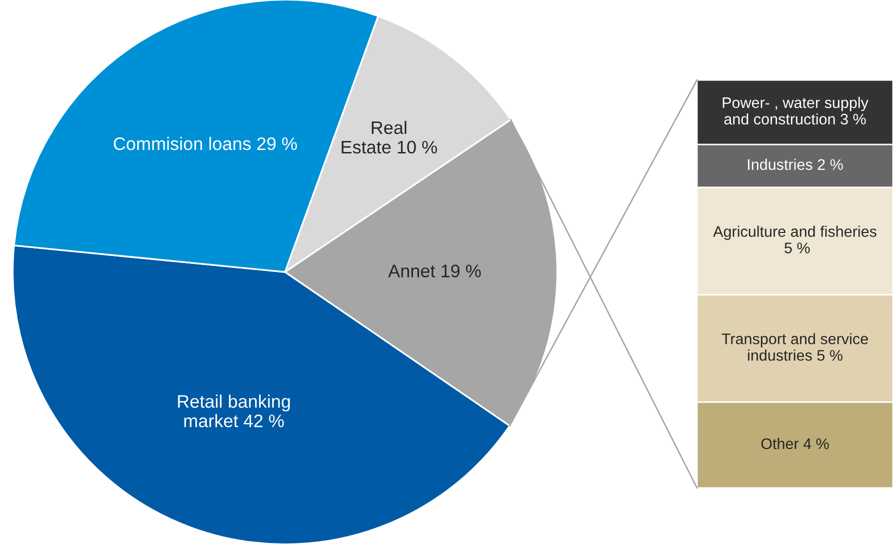 The height and width of the screenshot is (555, 895). What do you see at coordinates (795, 164) in the screenshot?
I see `text: Industries 2 %` at bounding box center [795, 164].